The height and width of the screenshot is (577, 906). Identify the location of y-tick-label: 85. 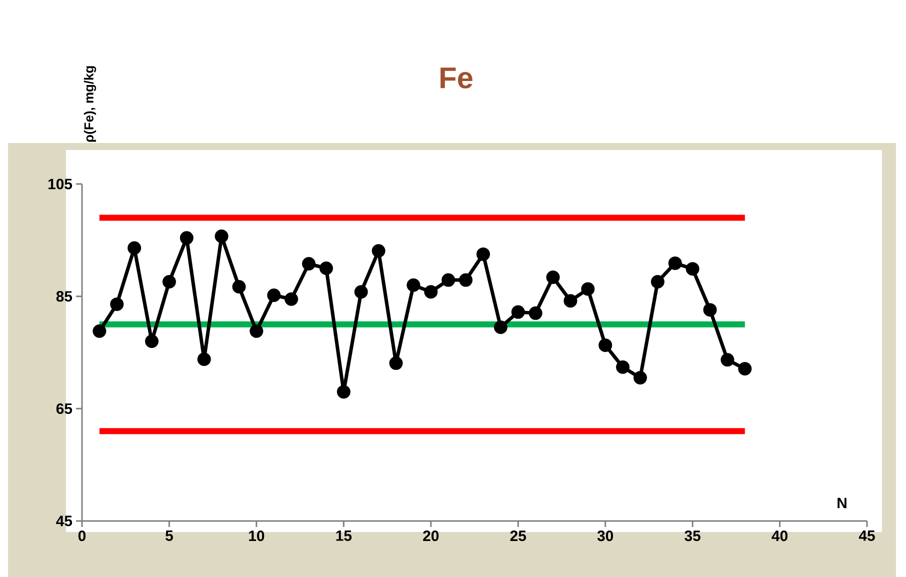
(64, 296).